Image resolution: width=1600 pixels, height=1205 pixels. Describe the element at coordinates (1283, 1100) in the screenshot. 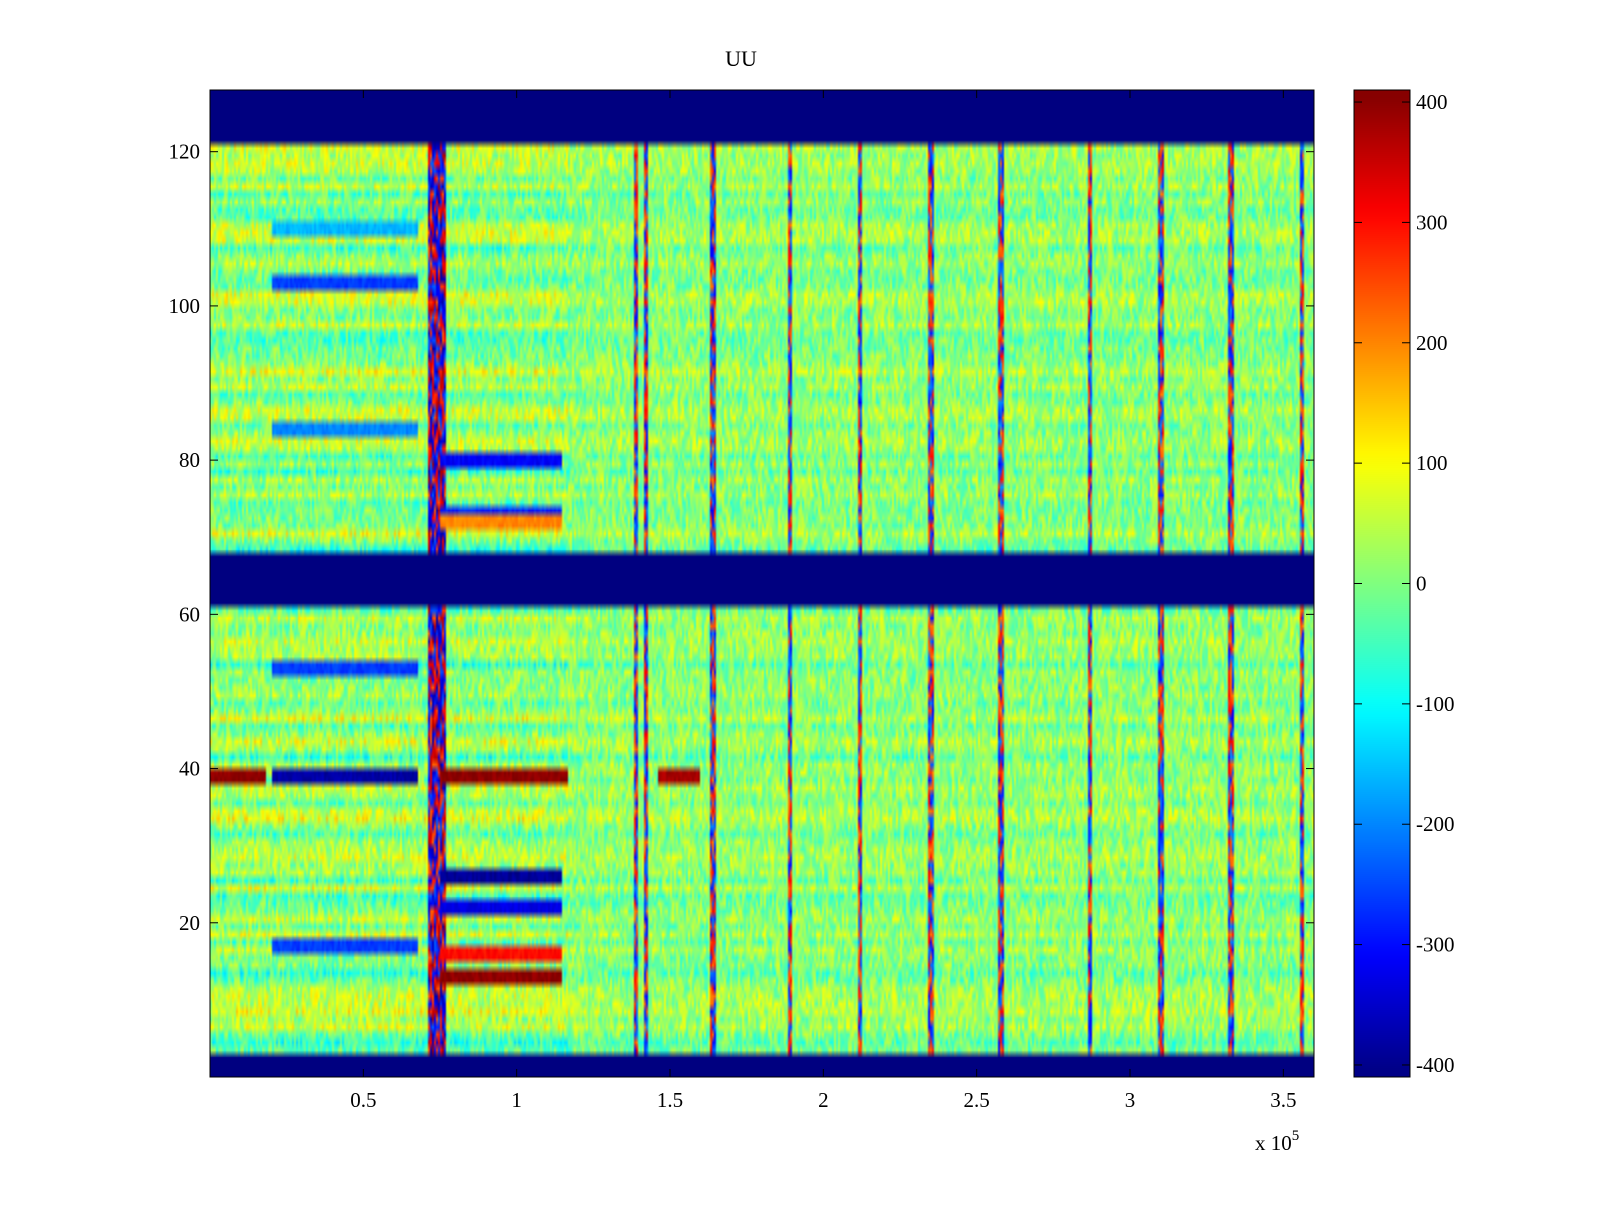

I see `x-tick-label: 3.5` at that location.